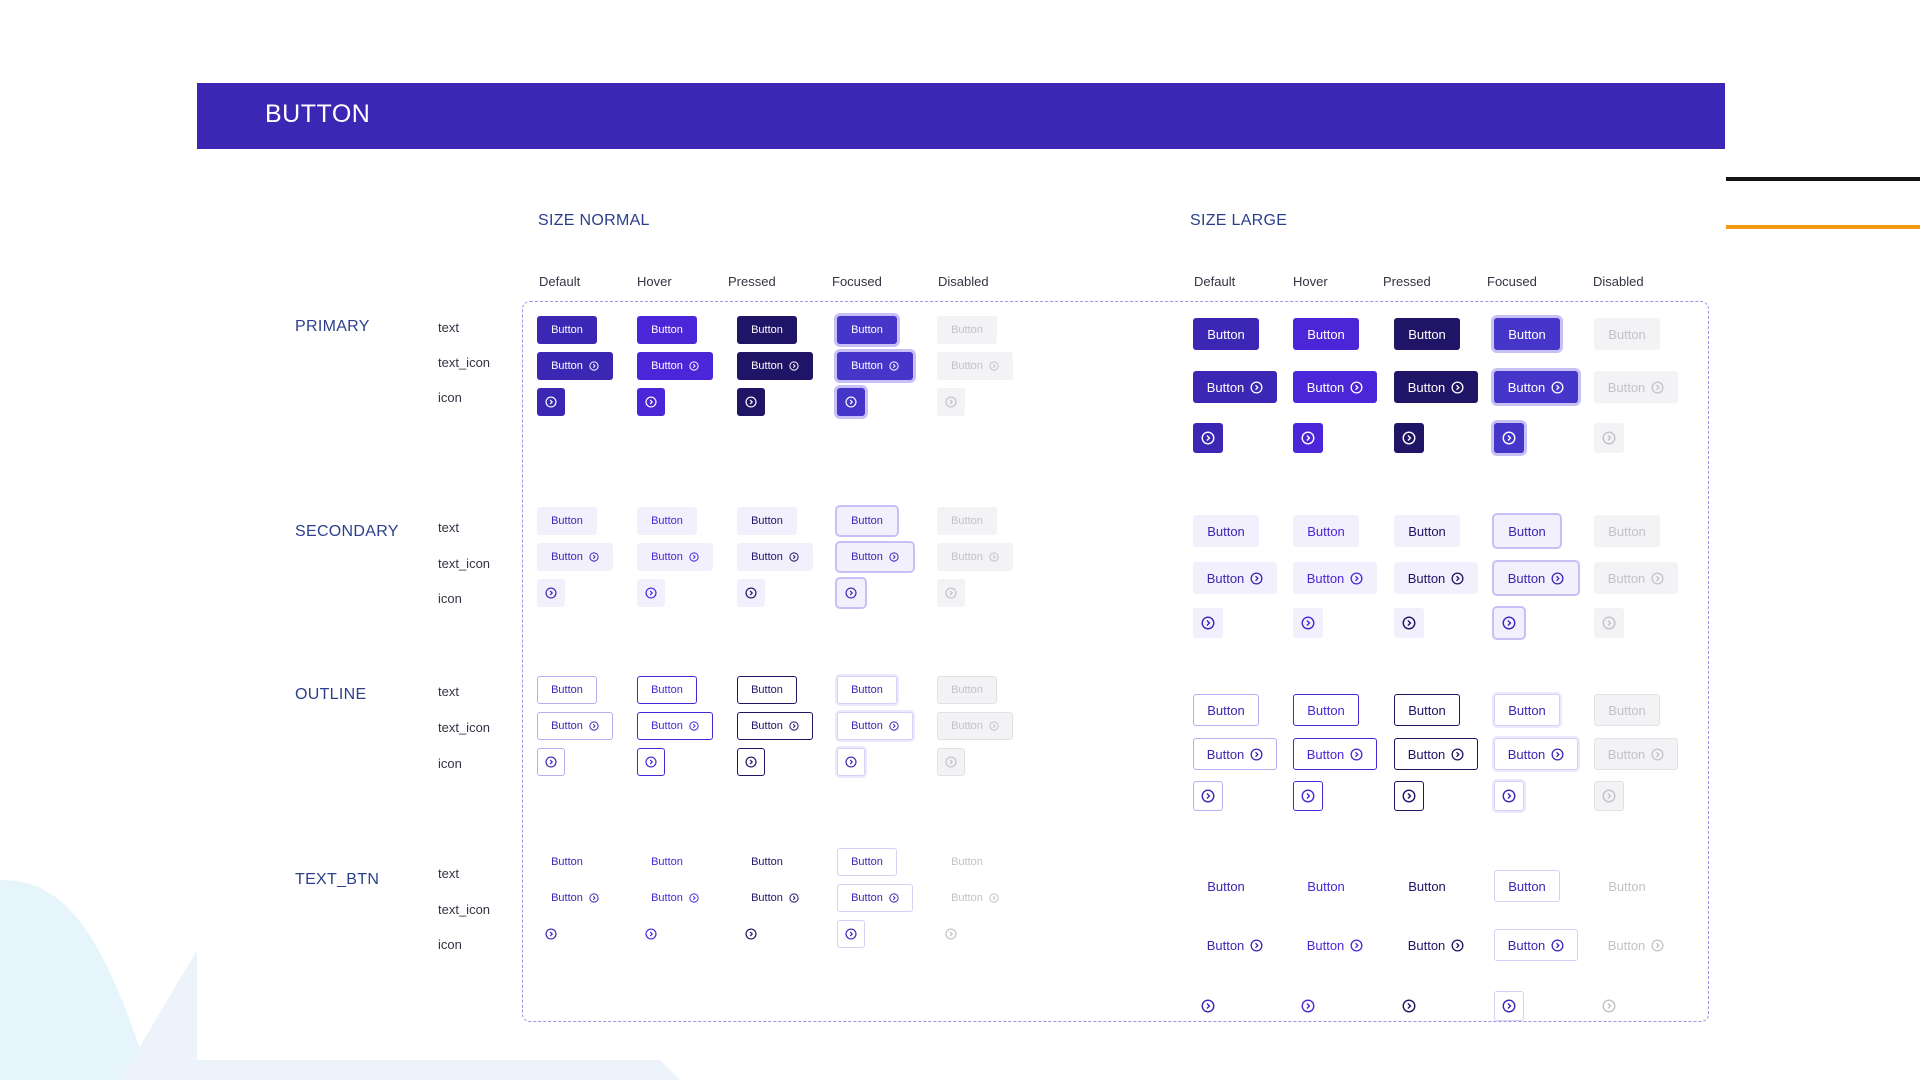 The width and height of the screenshot is (1920, 1080). What do you see at coordinates (675, 557) in the screenshot?
I see `secondary-text_icon-hover-normal-button: Button` at bounding box center [675, 557].